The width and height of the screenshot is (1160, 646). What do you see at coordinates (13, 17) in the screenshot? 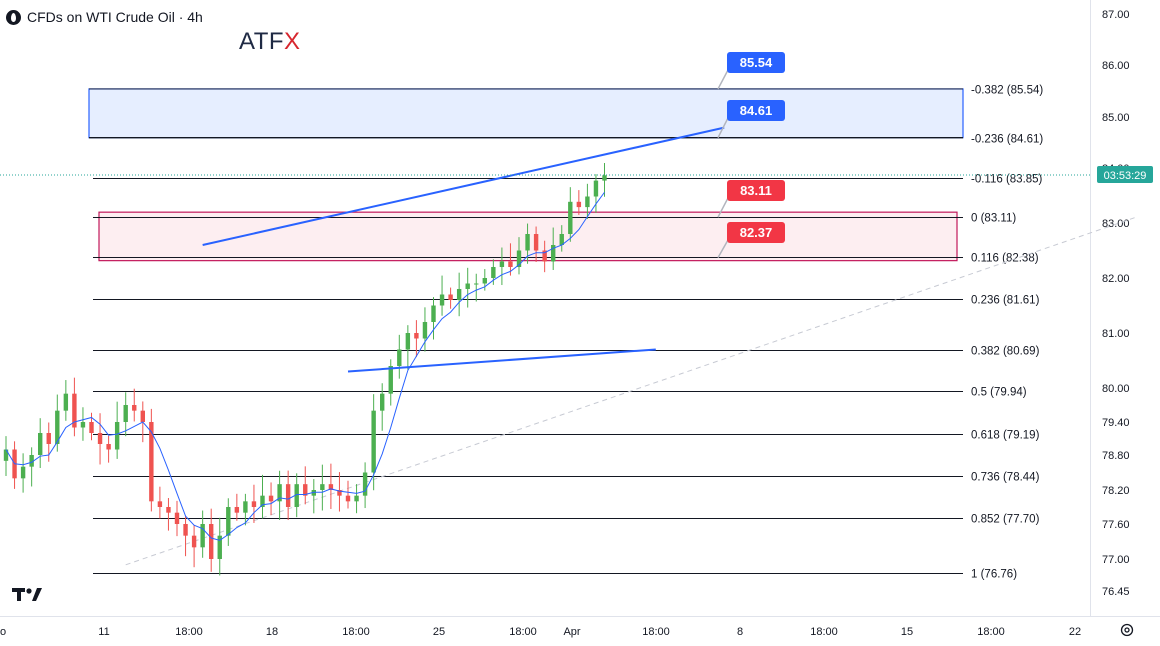
I see `oil-drop-icon` at bounding box center [13, 17].